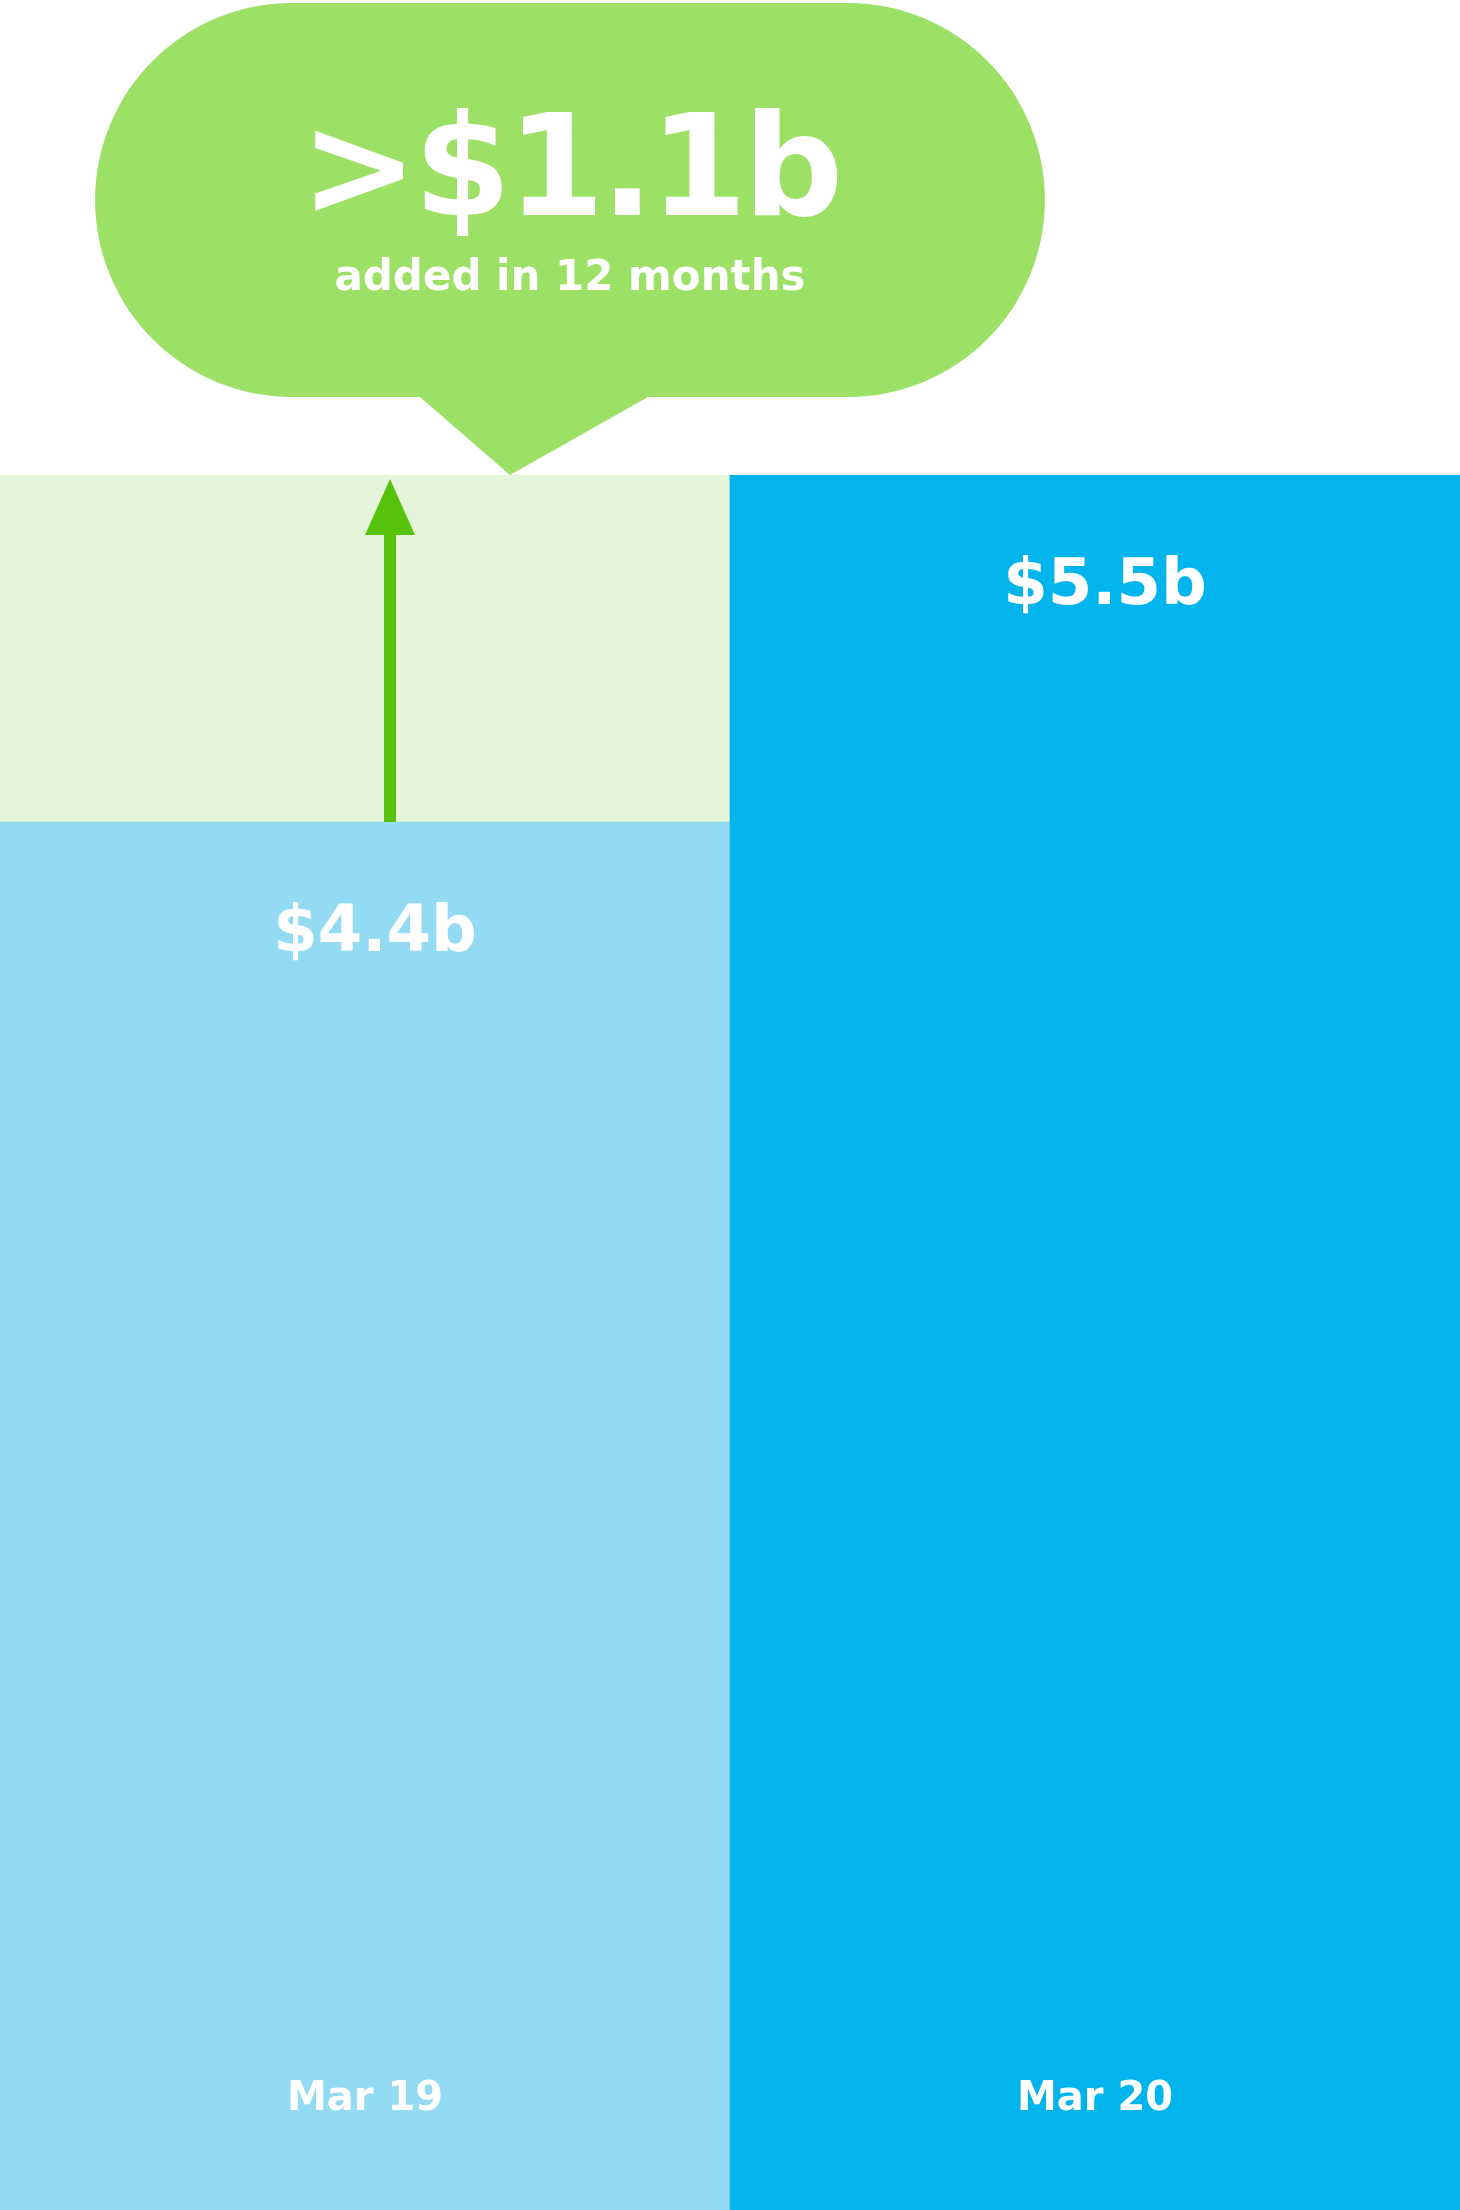 This screenshot has height=2210, width=1460. What do you see at coordinates (1095, 2096) in the screenshot?
I see `x-tick-label: Mar 20` at bounding box center [1095, 2096].